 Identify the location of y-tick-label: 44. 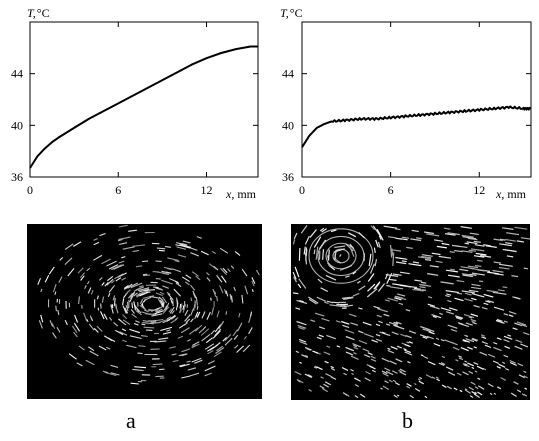
(288, 74).